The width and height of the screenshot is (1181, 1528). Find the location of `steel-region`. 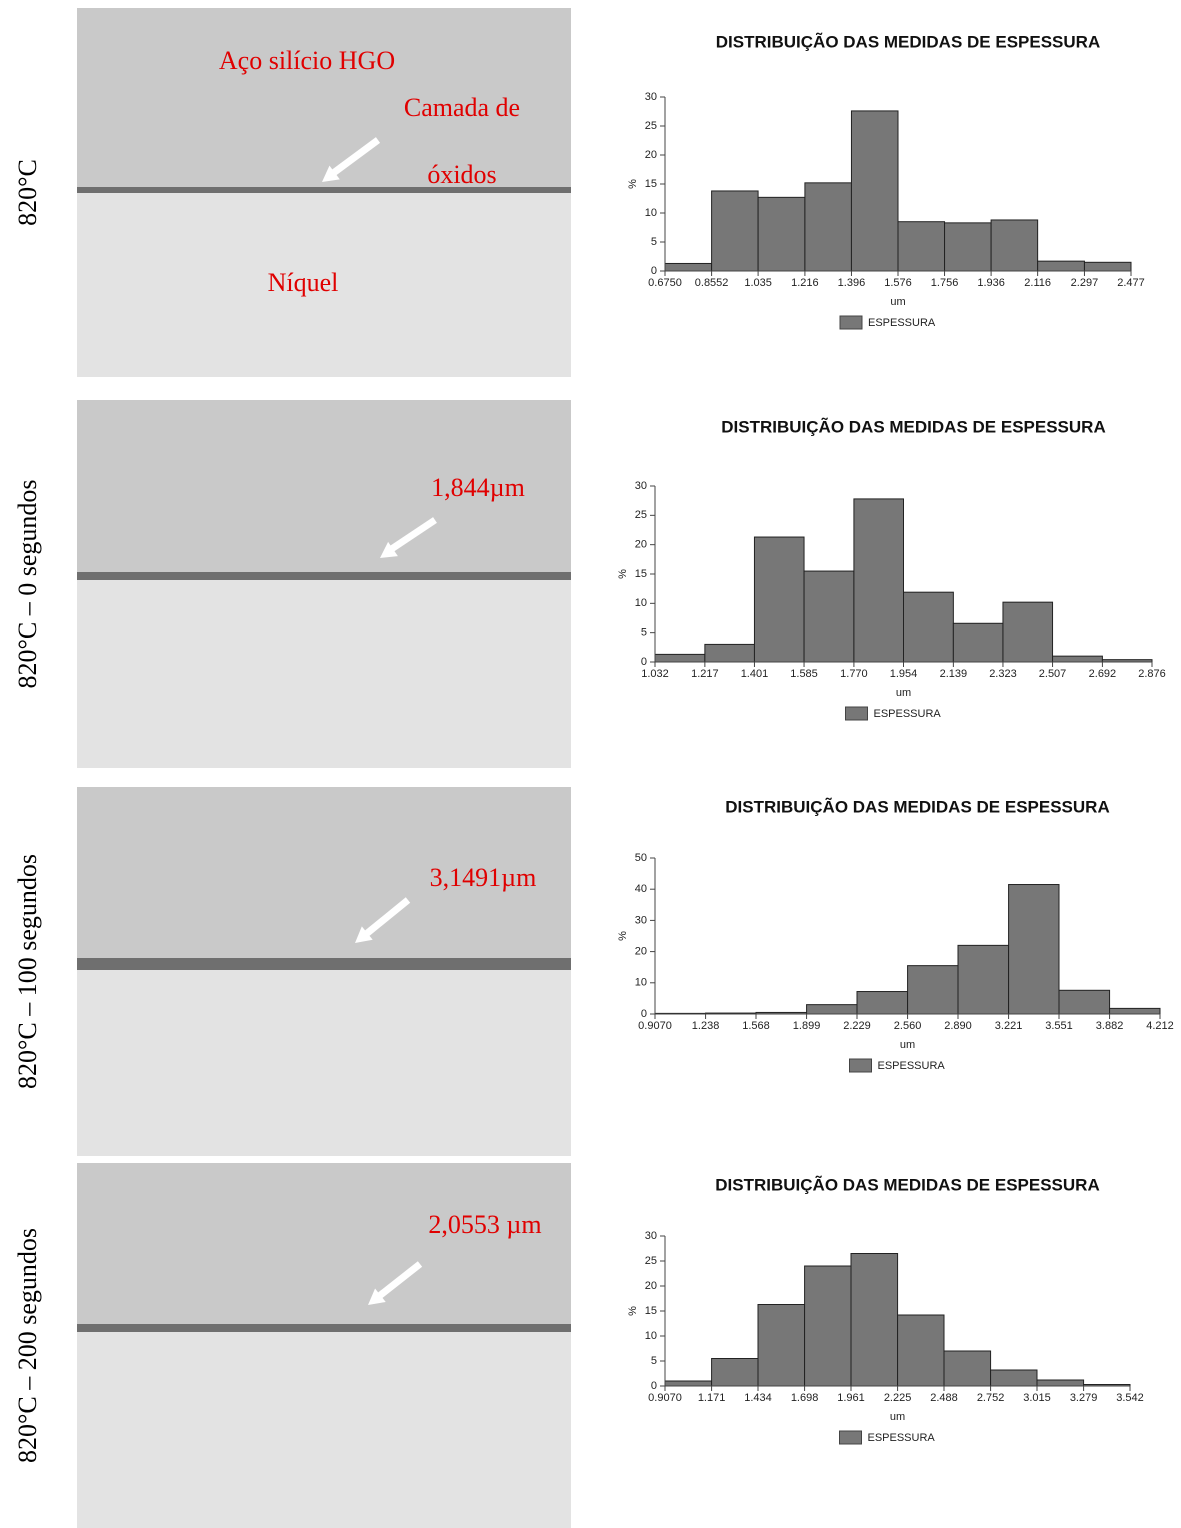

steel-region is located at coordinates (324, 878).